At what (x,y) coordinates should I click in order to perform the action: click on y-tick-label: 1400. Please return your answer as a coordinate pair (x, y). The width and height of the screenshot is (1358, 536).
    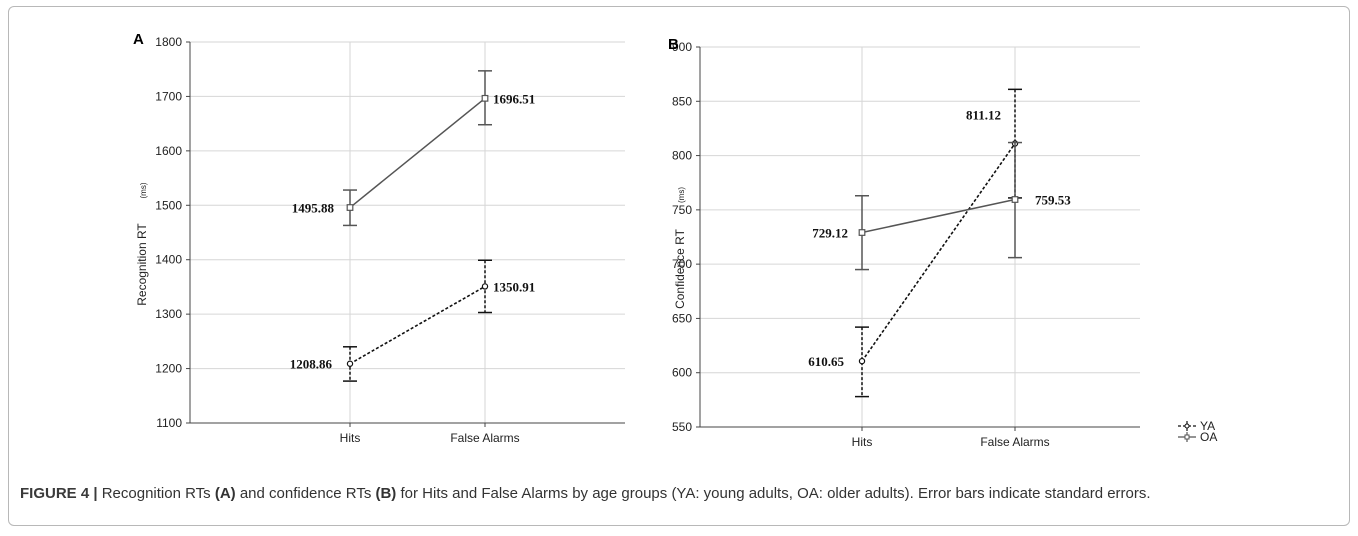
    Looking at the image, I should click on (168, 260).